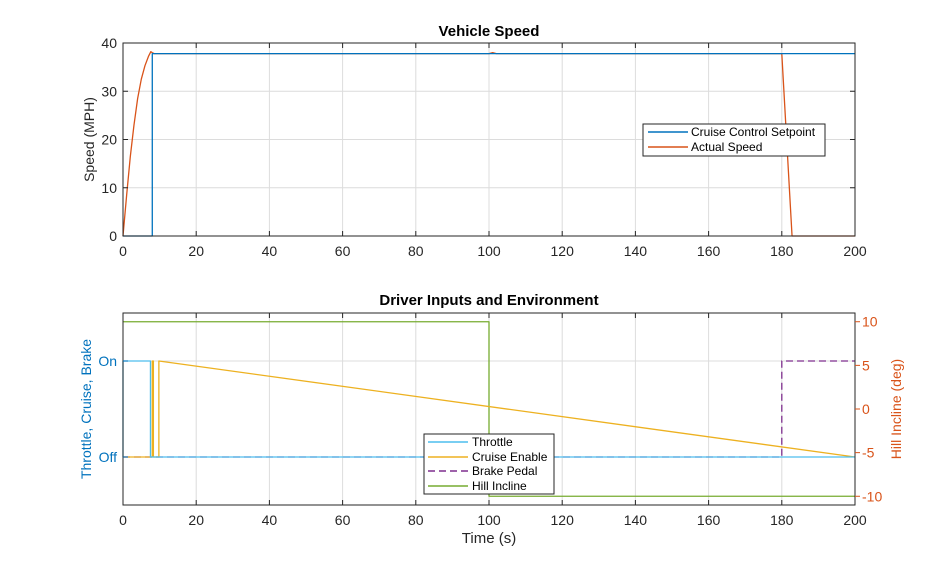 This screenshot has width=946, height=569. Describe the element at coordinates (196, 520) in the screenshot. I see `inputs-x-tick-label: 20` at that location.